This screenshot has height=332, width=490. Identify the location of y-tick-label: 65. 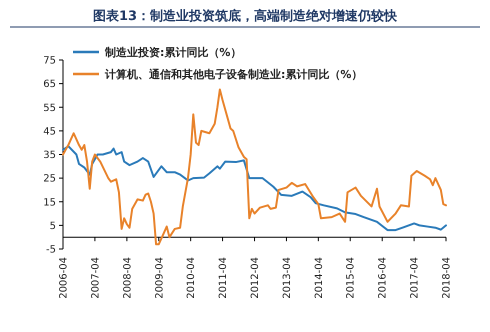
(49, 84).